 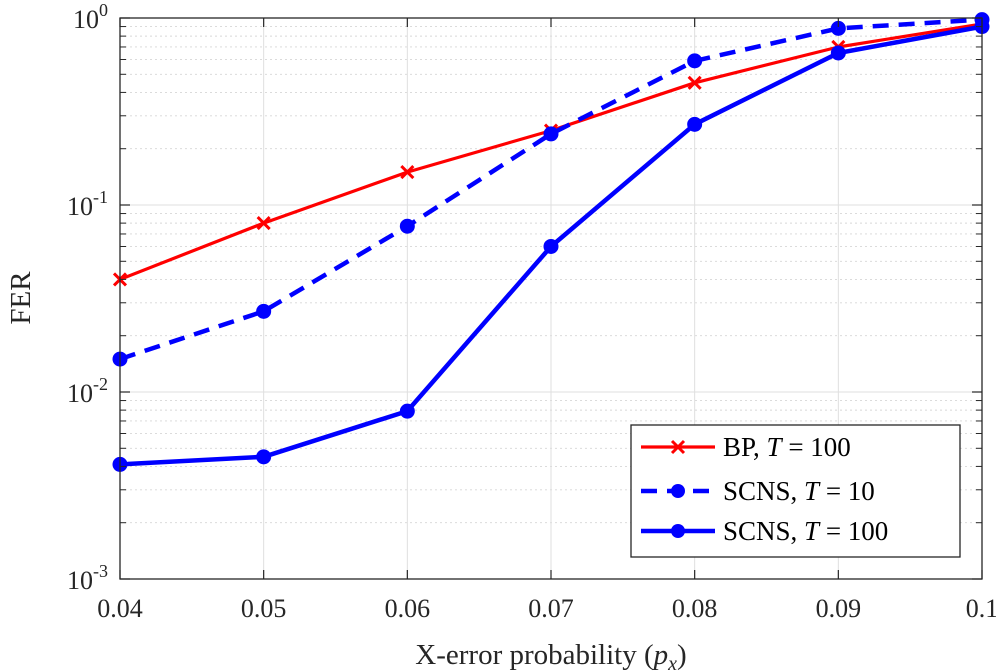 I want to click on x-tick-label: 0.09, so click(x=839, y=608).